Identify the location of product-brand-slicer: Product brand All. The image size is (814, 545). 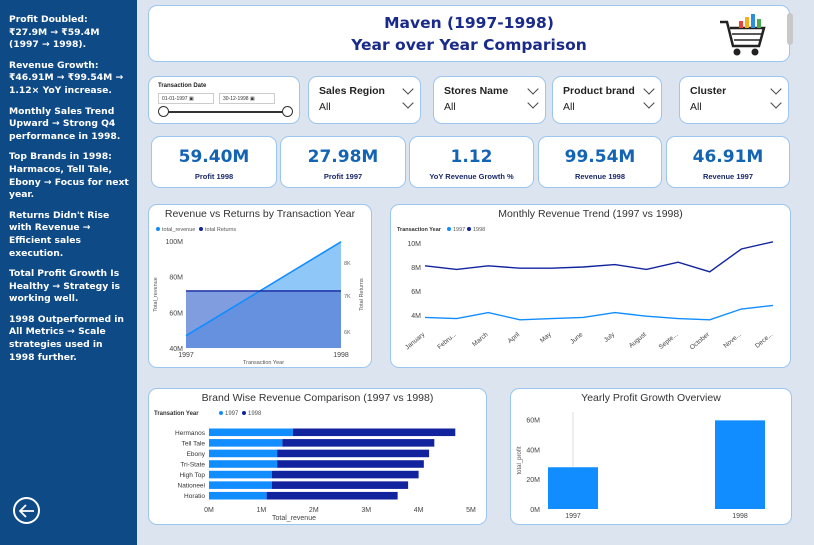
(607, 100).